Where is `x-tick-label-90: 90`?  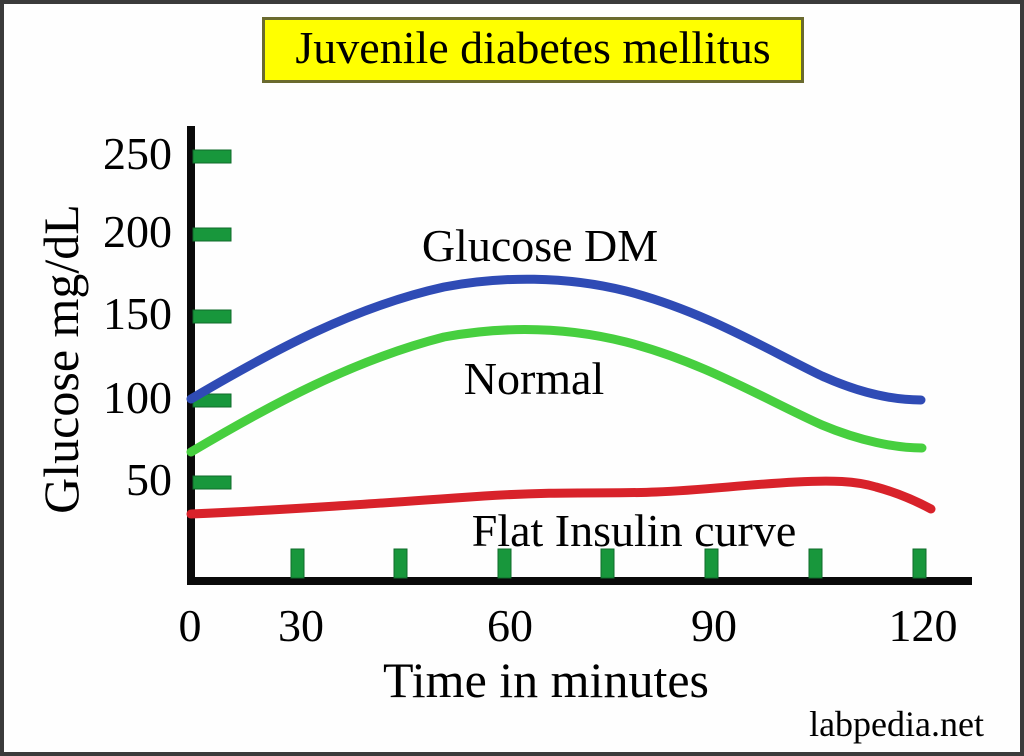
x-tick-label-90: 90 is located at coordinates (714, 625).